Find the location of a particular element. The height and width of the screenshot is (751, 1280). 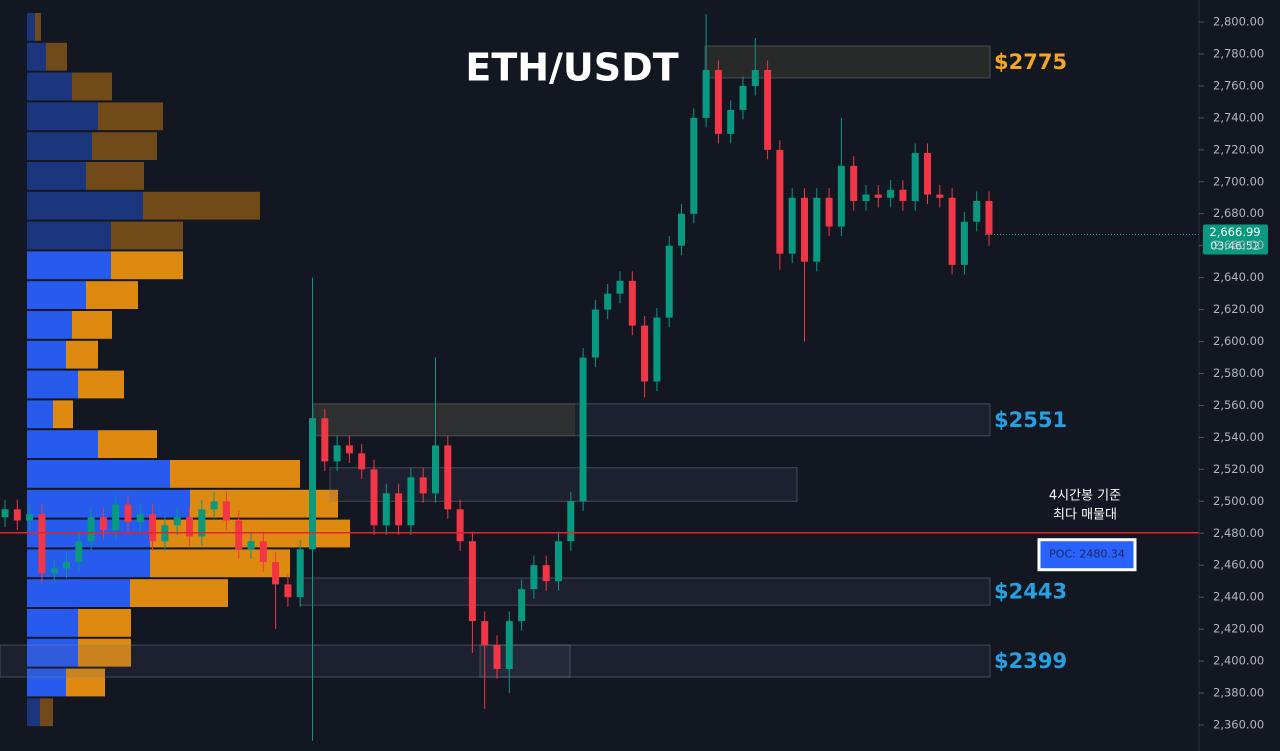

y-tick-label: 2,620.00 is located at coordinates (1238, 309).